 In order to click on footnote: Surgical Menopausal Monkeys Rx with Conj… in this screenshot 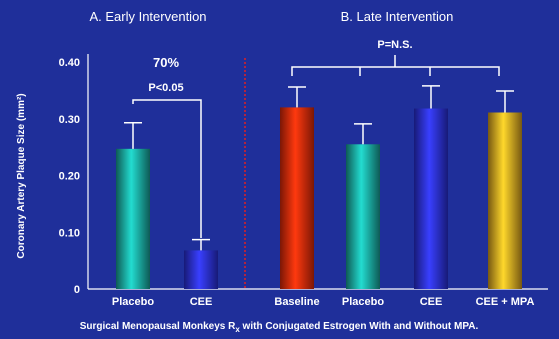, I will do `click(279, 327)`.